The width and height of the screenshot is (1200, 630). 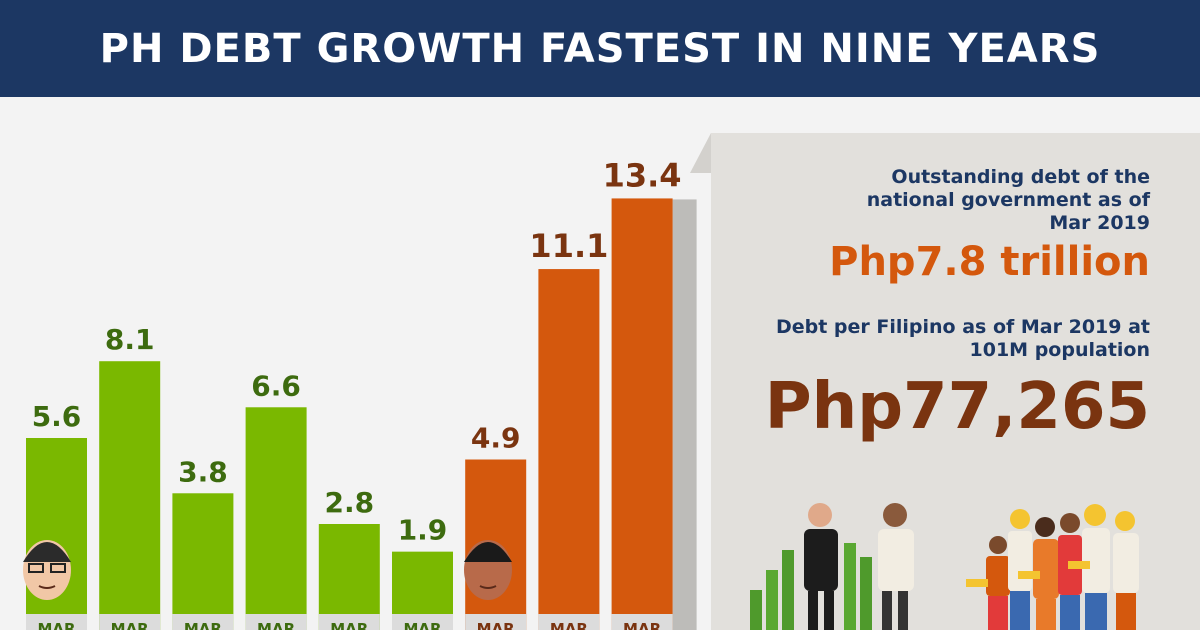 I want to click on workers-family-icon, so click(x=1052, y=567).